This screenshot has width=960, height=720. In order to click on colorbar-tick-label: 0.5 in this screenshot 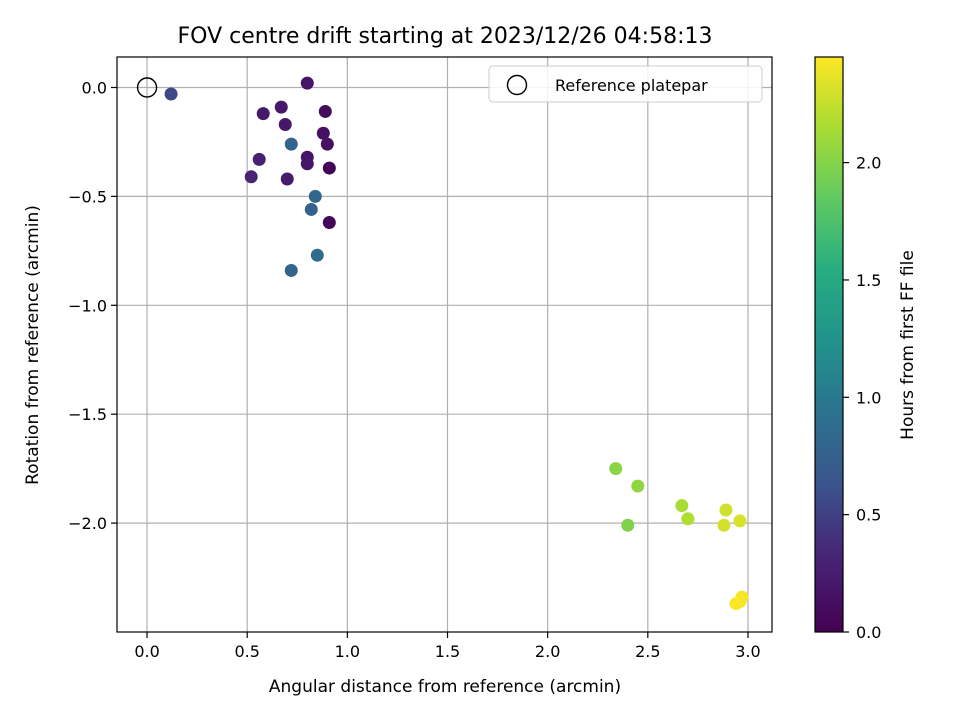, I will do `click(868, 515)`.